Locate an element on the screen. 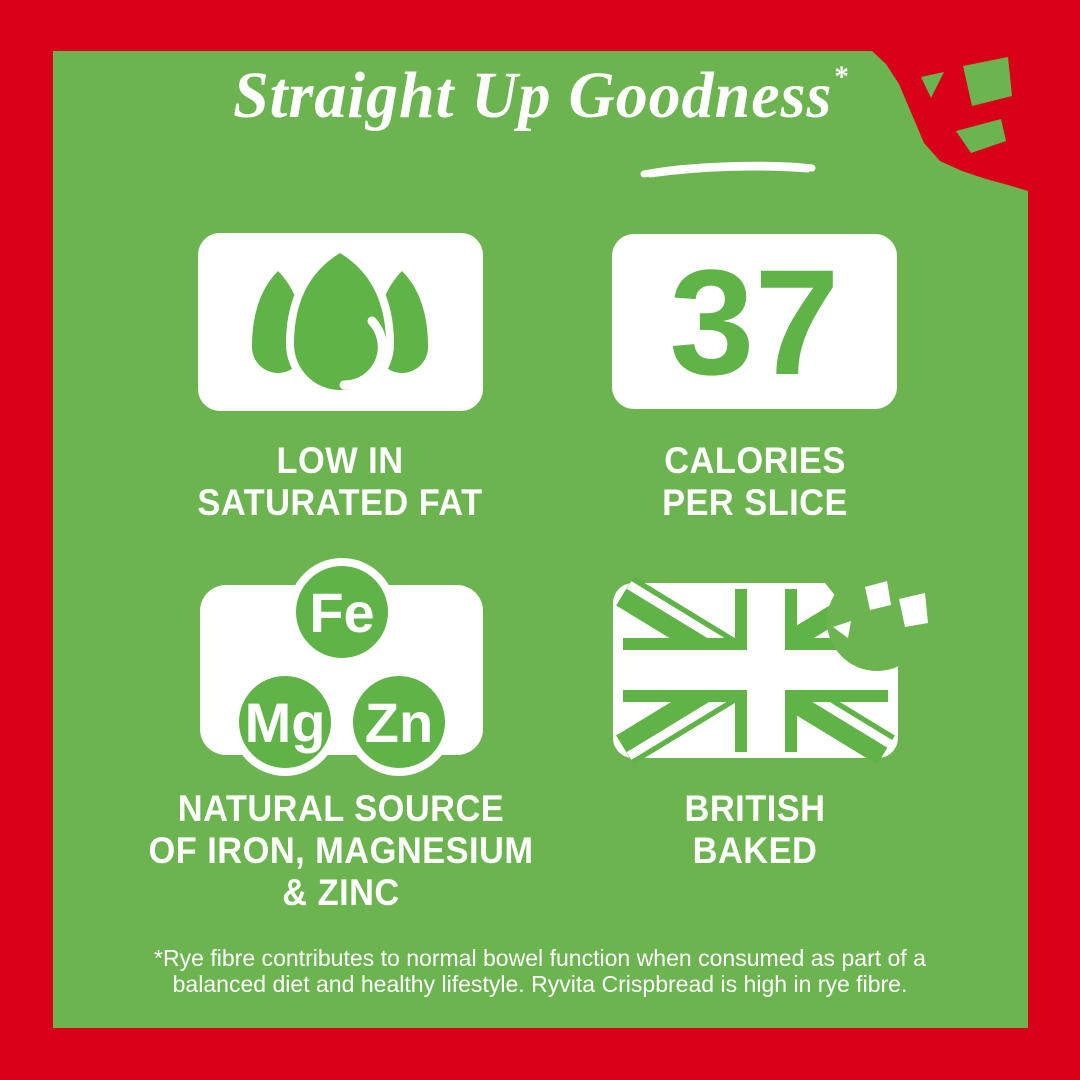 The image size is (1080, 1080). bite-mark is located at coordinates (876, 621).